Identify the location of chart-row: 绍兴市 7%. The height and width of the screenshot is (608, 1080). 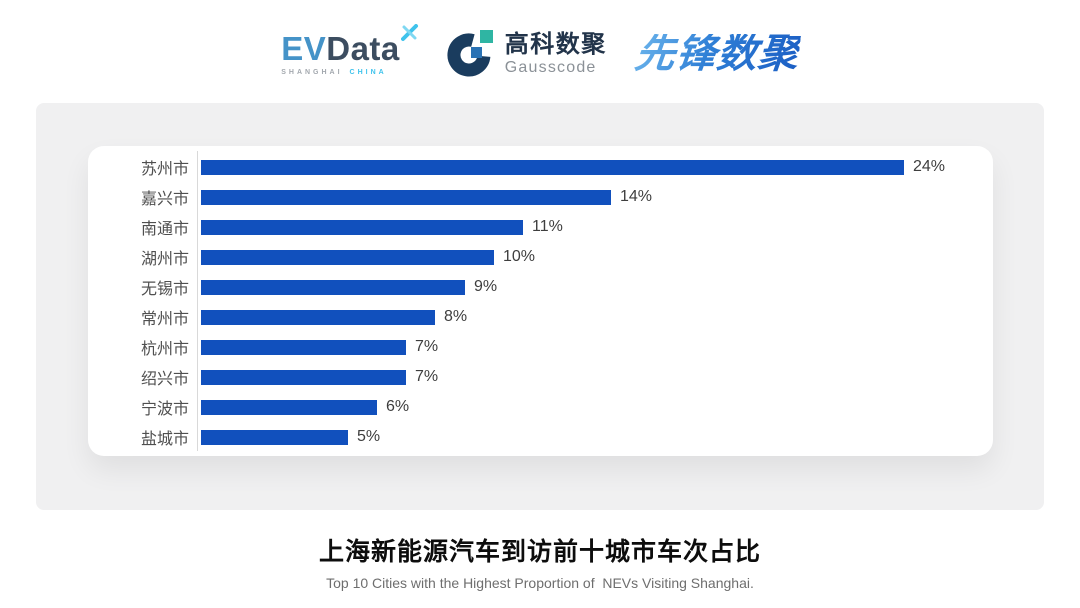
(540, 377).